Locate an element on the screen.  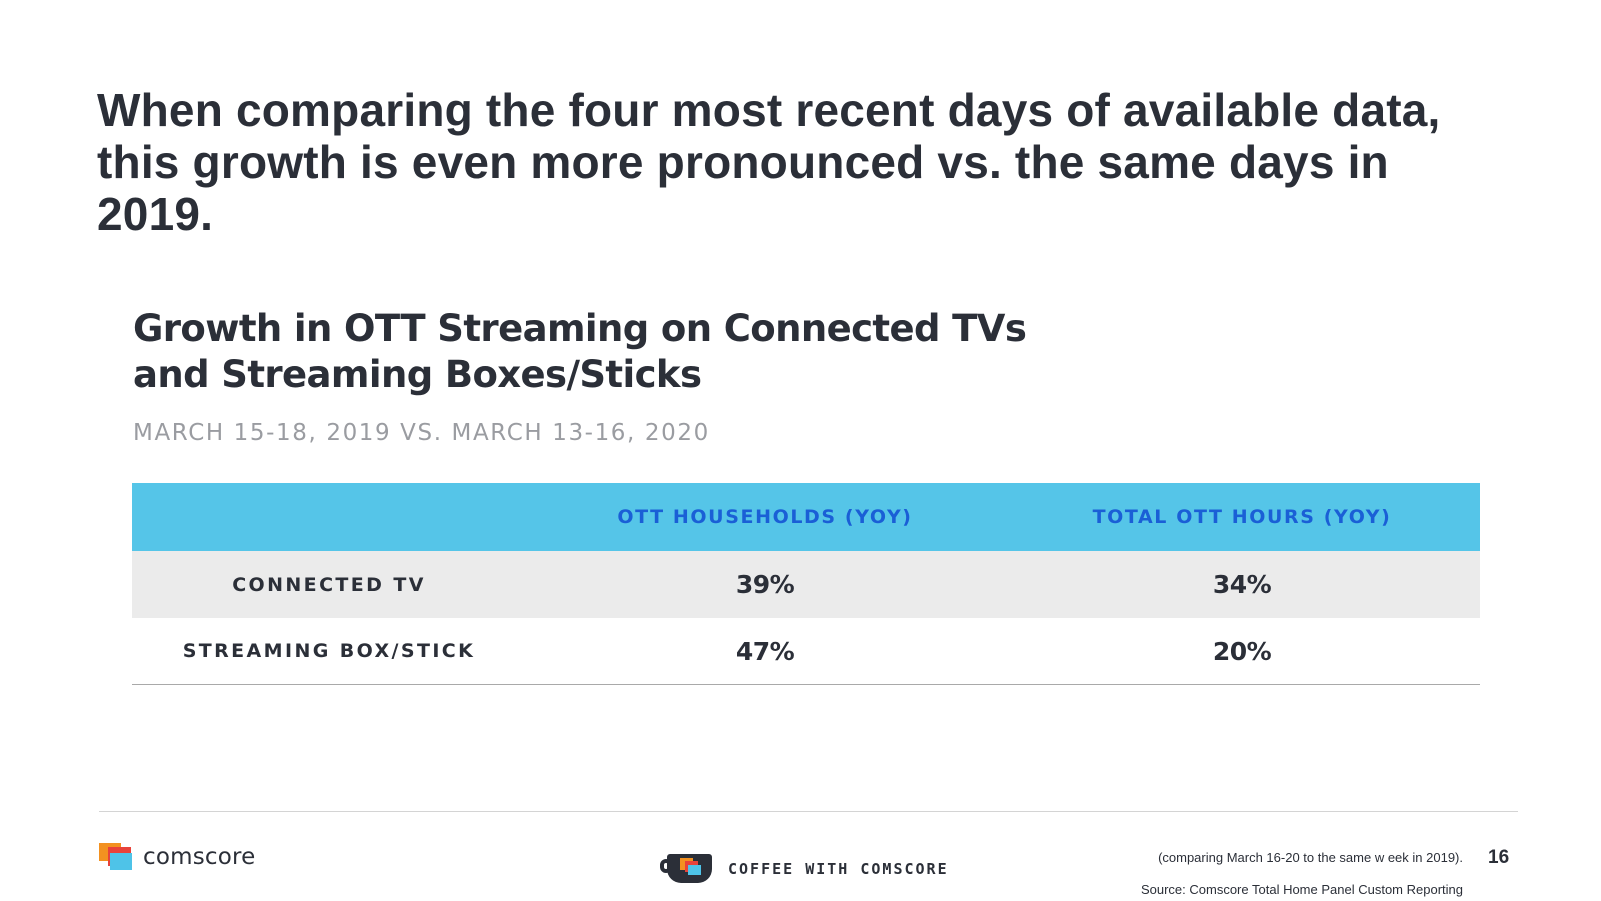
row-label-connected-tv: CONNECTED TV is located at coordinates (329, 584).